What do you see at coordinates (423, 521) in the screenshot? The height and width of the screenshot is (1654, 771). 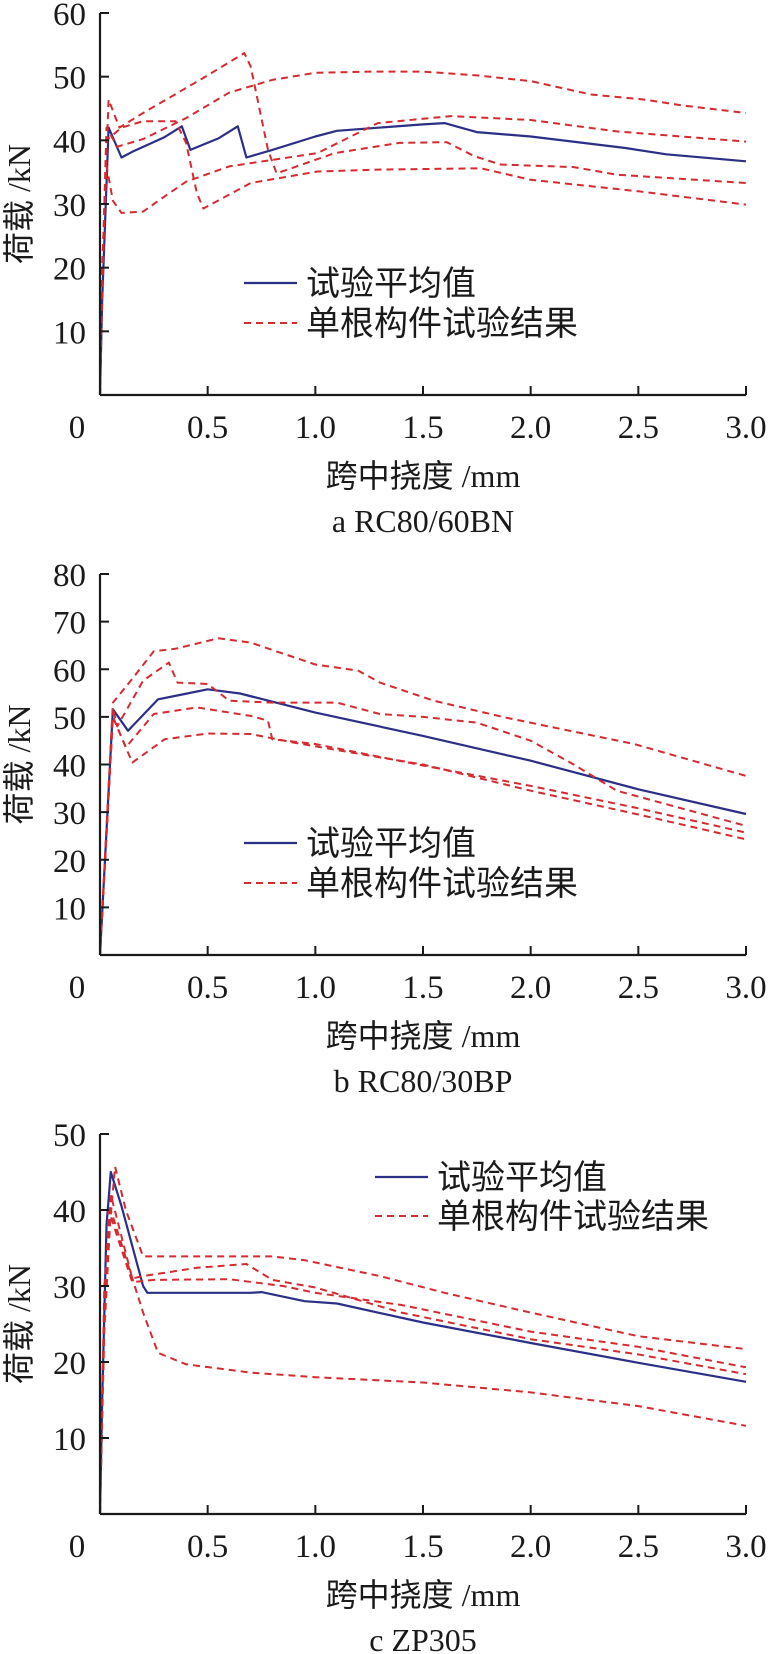 I see `chart-caption: a RC80/60BN` at bounding box center [423, 521].